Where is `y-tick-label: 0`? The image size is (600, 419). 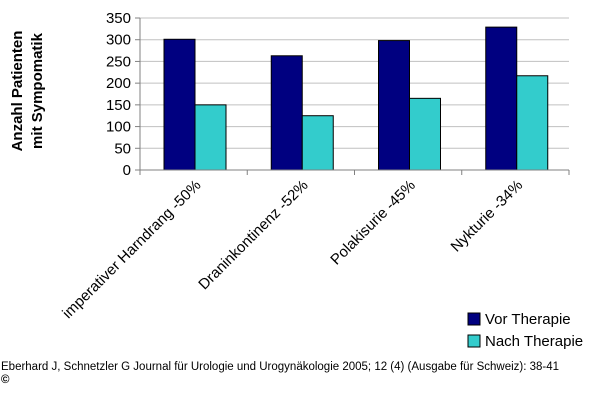
y-tick-label: 0 is located at coordinates (127, 170).